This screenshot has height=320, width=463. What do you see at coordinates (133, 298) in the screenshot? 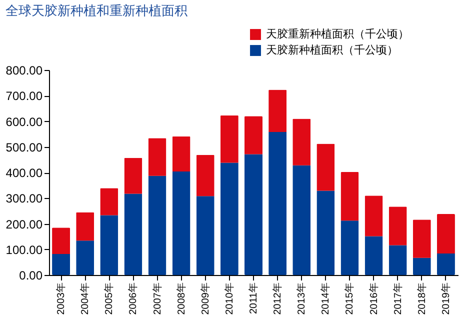
I see `x-tick-label: 2006年` at bounding box center [133, 298].